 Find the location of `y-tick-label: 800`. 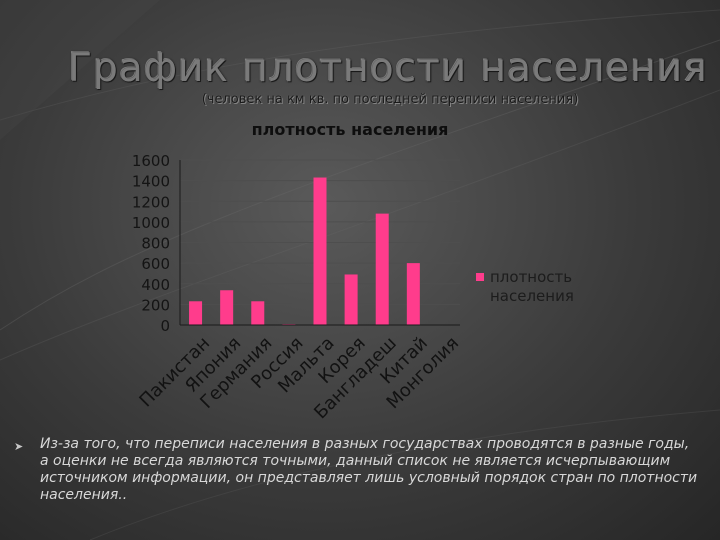

y-tick-label: 800 is located at coordinates (155, 244).